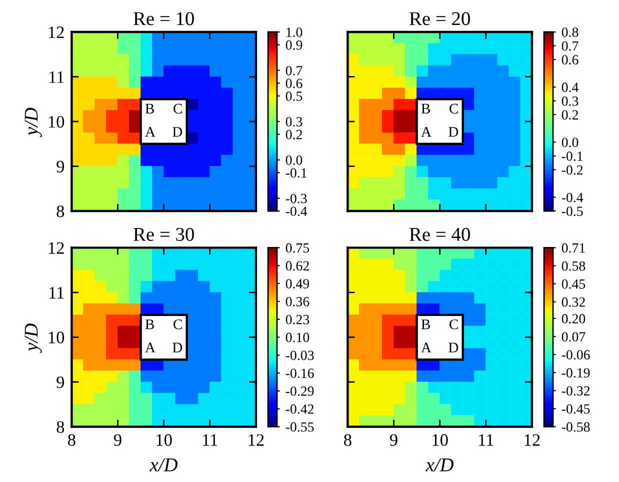 Image resolution: width=619 pixels, height=482 pixels. What do you see at coordinates (576, 427) in the screenshot?
I see `color-bar-label: -0.58` at bounding box center [576, 427].